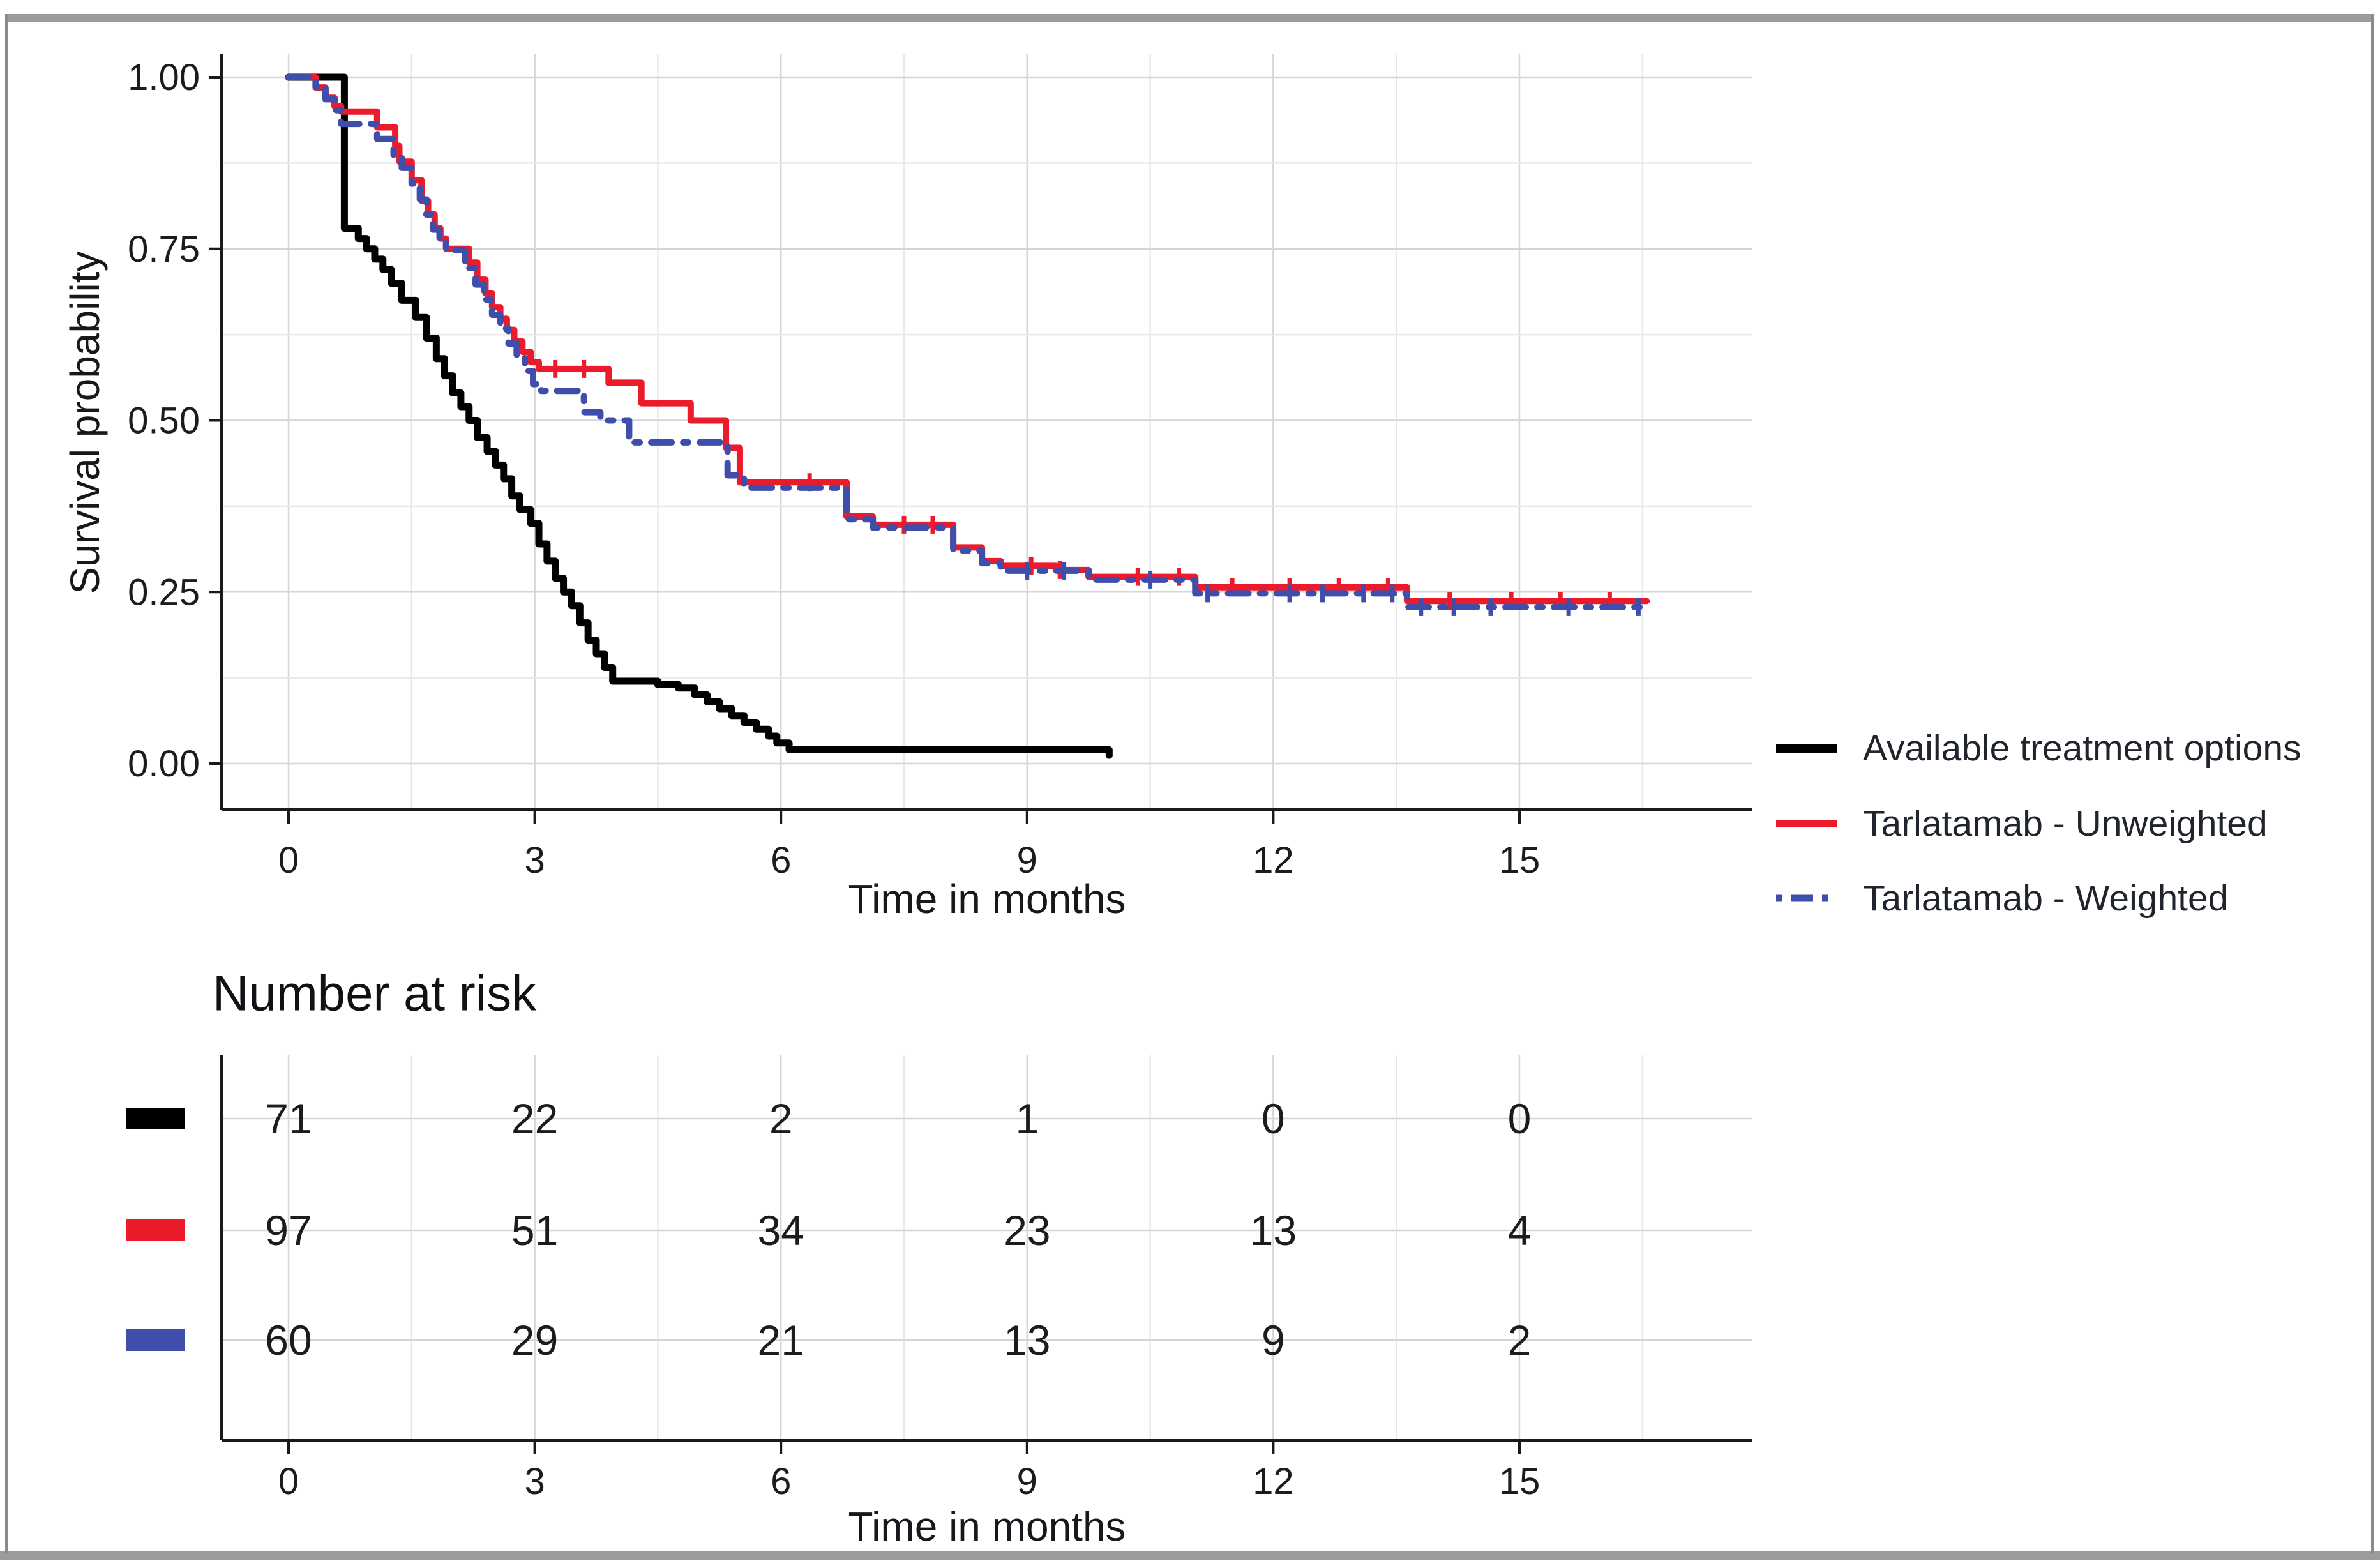 The width and height of the screenshot is (2380, 1561). What do you see at coordinates (164, 249) in the screenshot?
I see `y-tick-label: 0.75` at bounding box center [164, 249].